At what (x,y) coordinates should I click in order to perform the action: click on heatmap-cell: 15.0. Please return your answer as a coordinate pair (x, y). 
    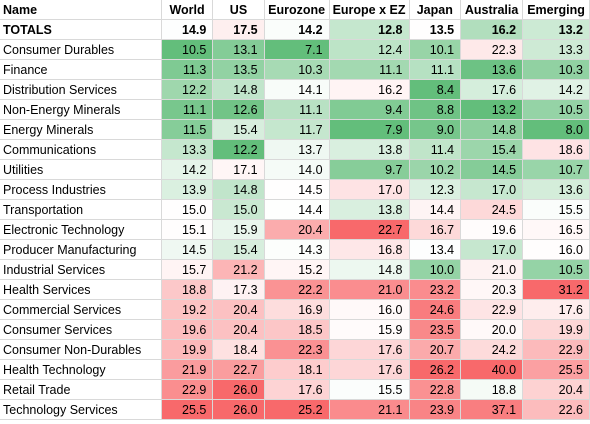
    Looking at the image, I should click on (238, 209).